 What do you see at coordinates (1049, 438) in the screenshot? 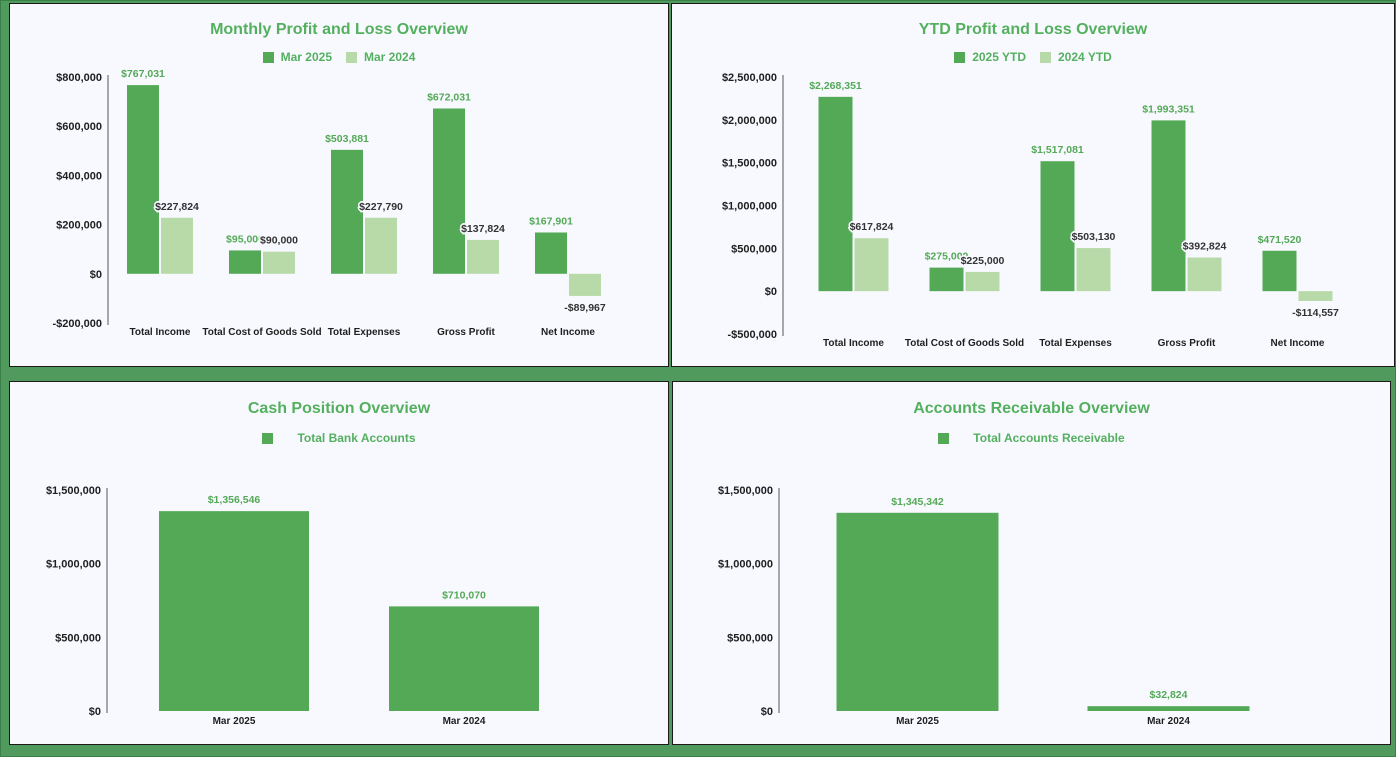
I see `legend-label: Total Accounts Receivable` at bounding box center [1049, 438].